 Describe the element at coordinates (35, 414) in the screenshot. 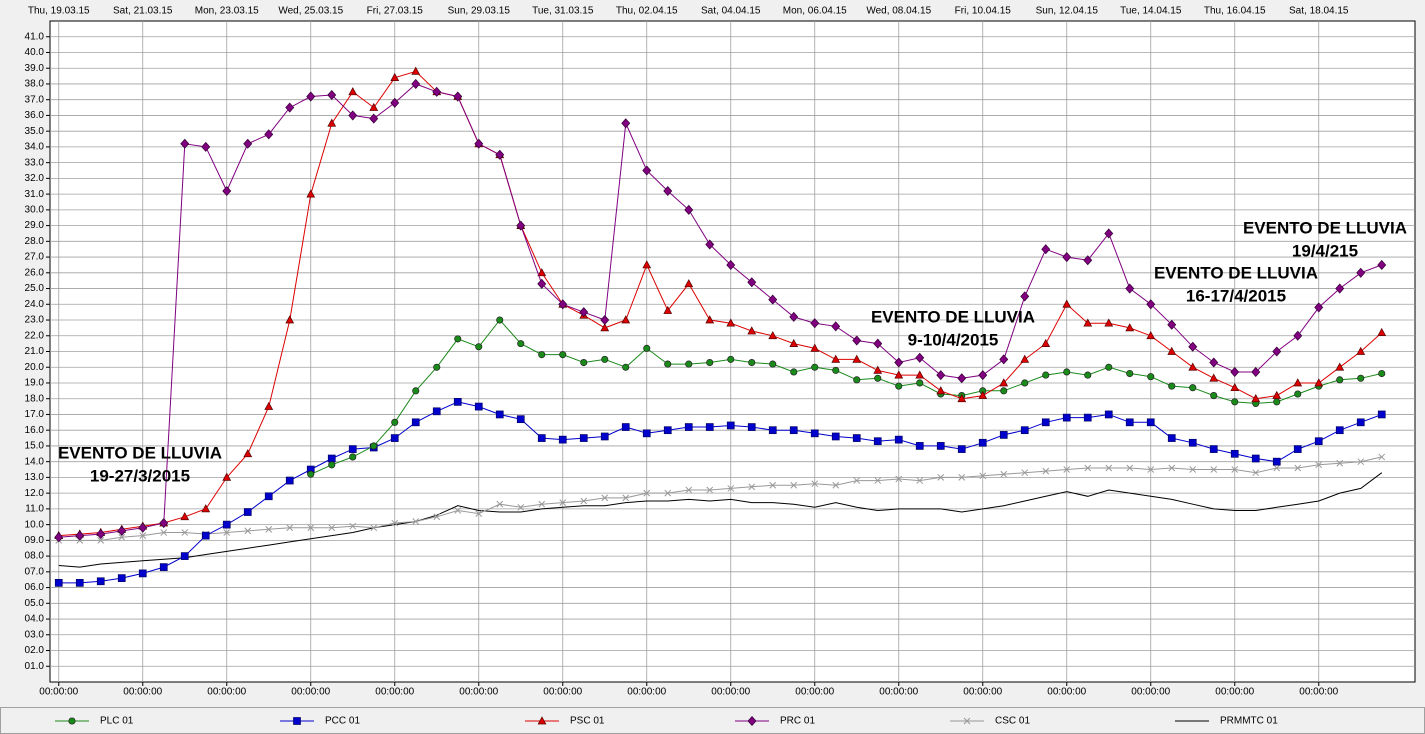

I see `y-tick-label: 17.0` at that location.